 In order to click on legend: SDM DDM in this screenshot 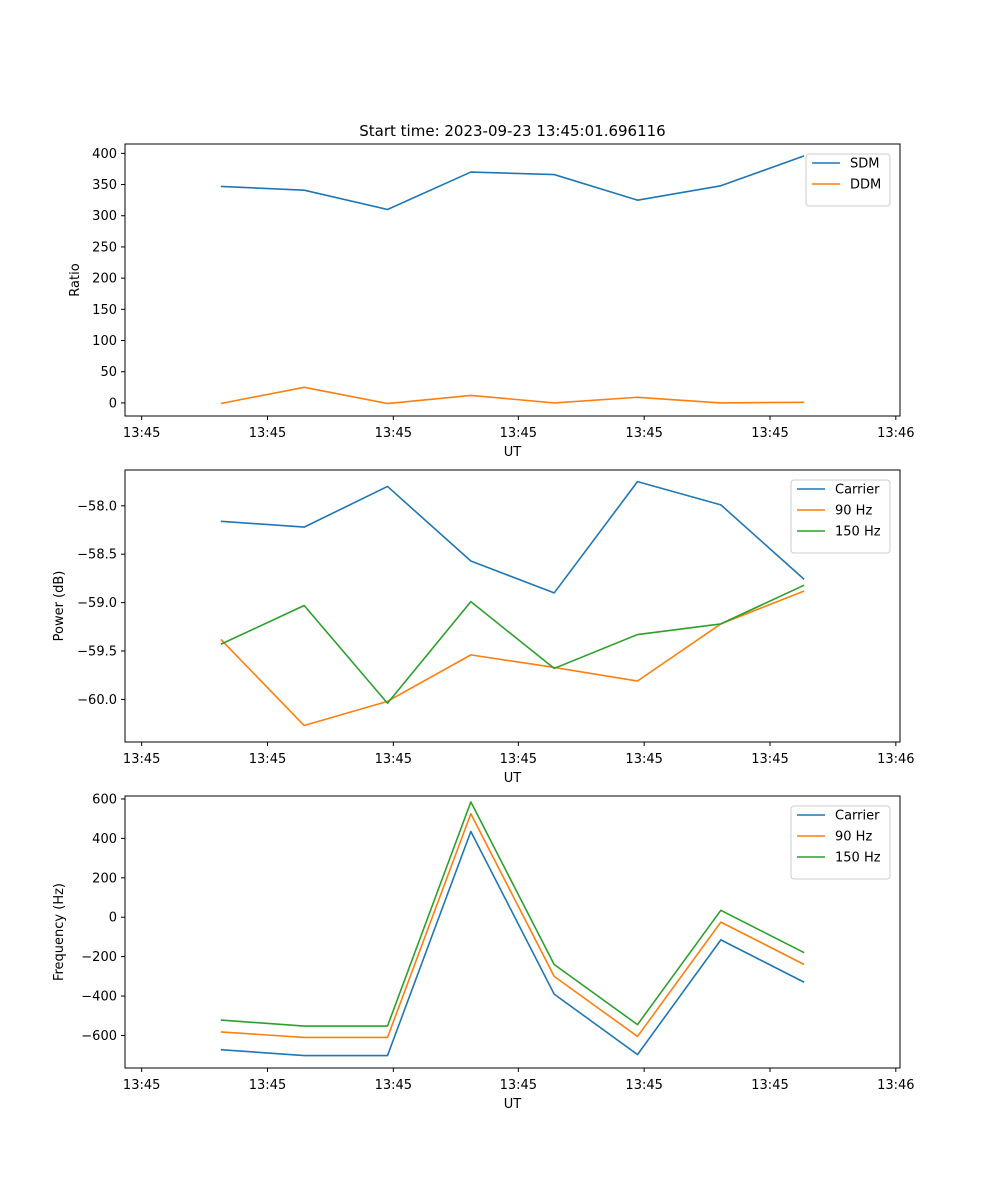, I will do `click(848, 180)`.